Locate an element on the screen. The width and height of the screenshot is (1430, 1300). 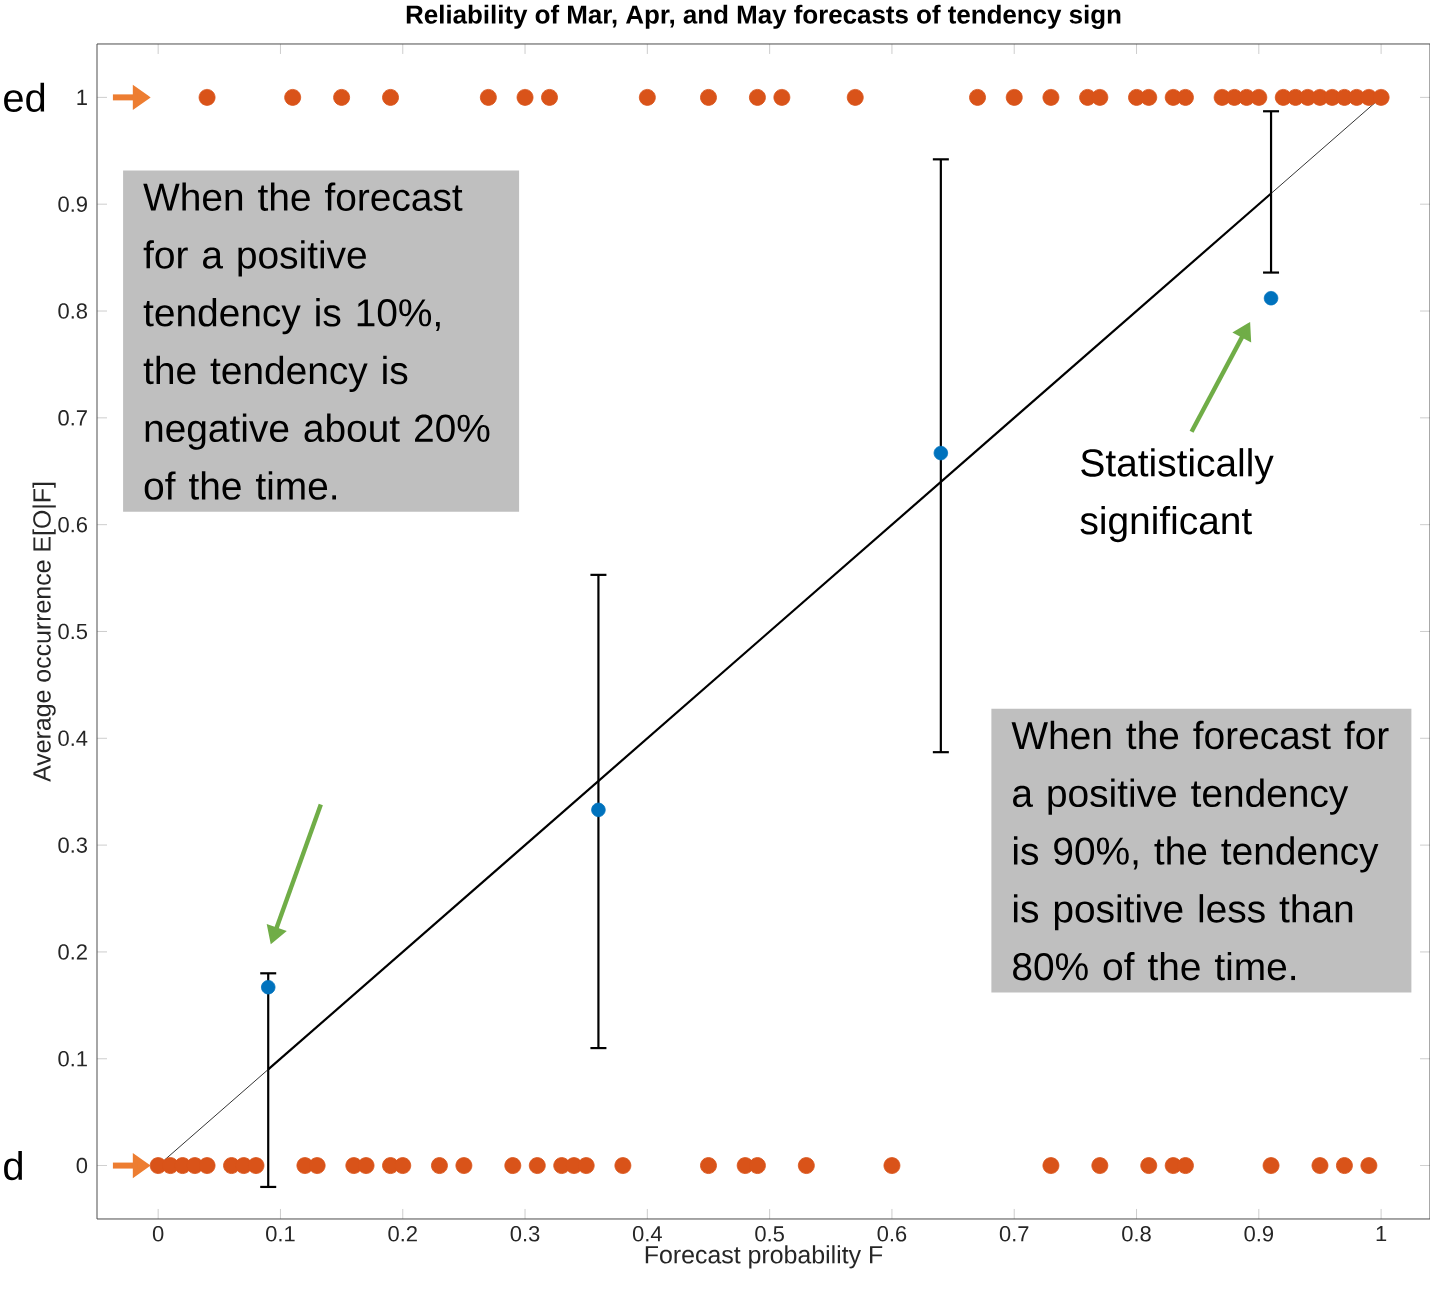
x-tick-label: 0 is located at coordinates (158, 1234).